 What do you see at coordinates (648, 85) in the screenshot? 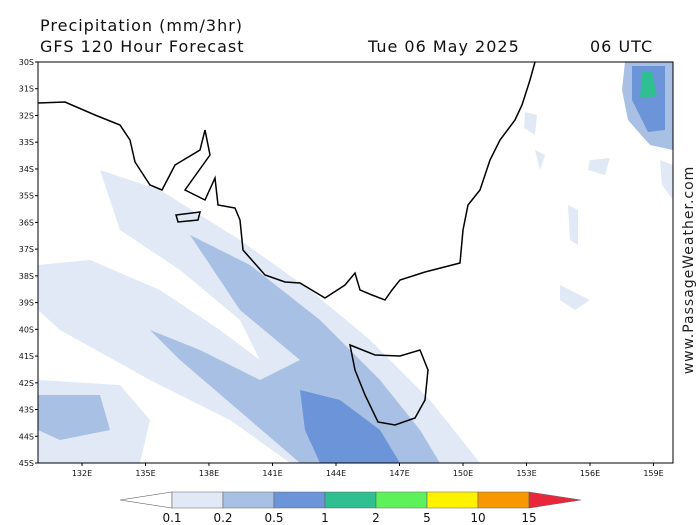
I see `precip-green` at bounding box center [648, 85].